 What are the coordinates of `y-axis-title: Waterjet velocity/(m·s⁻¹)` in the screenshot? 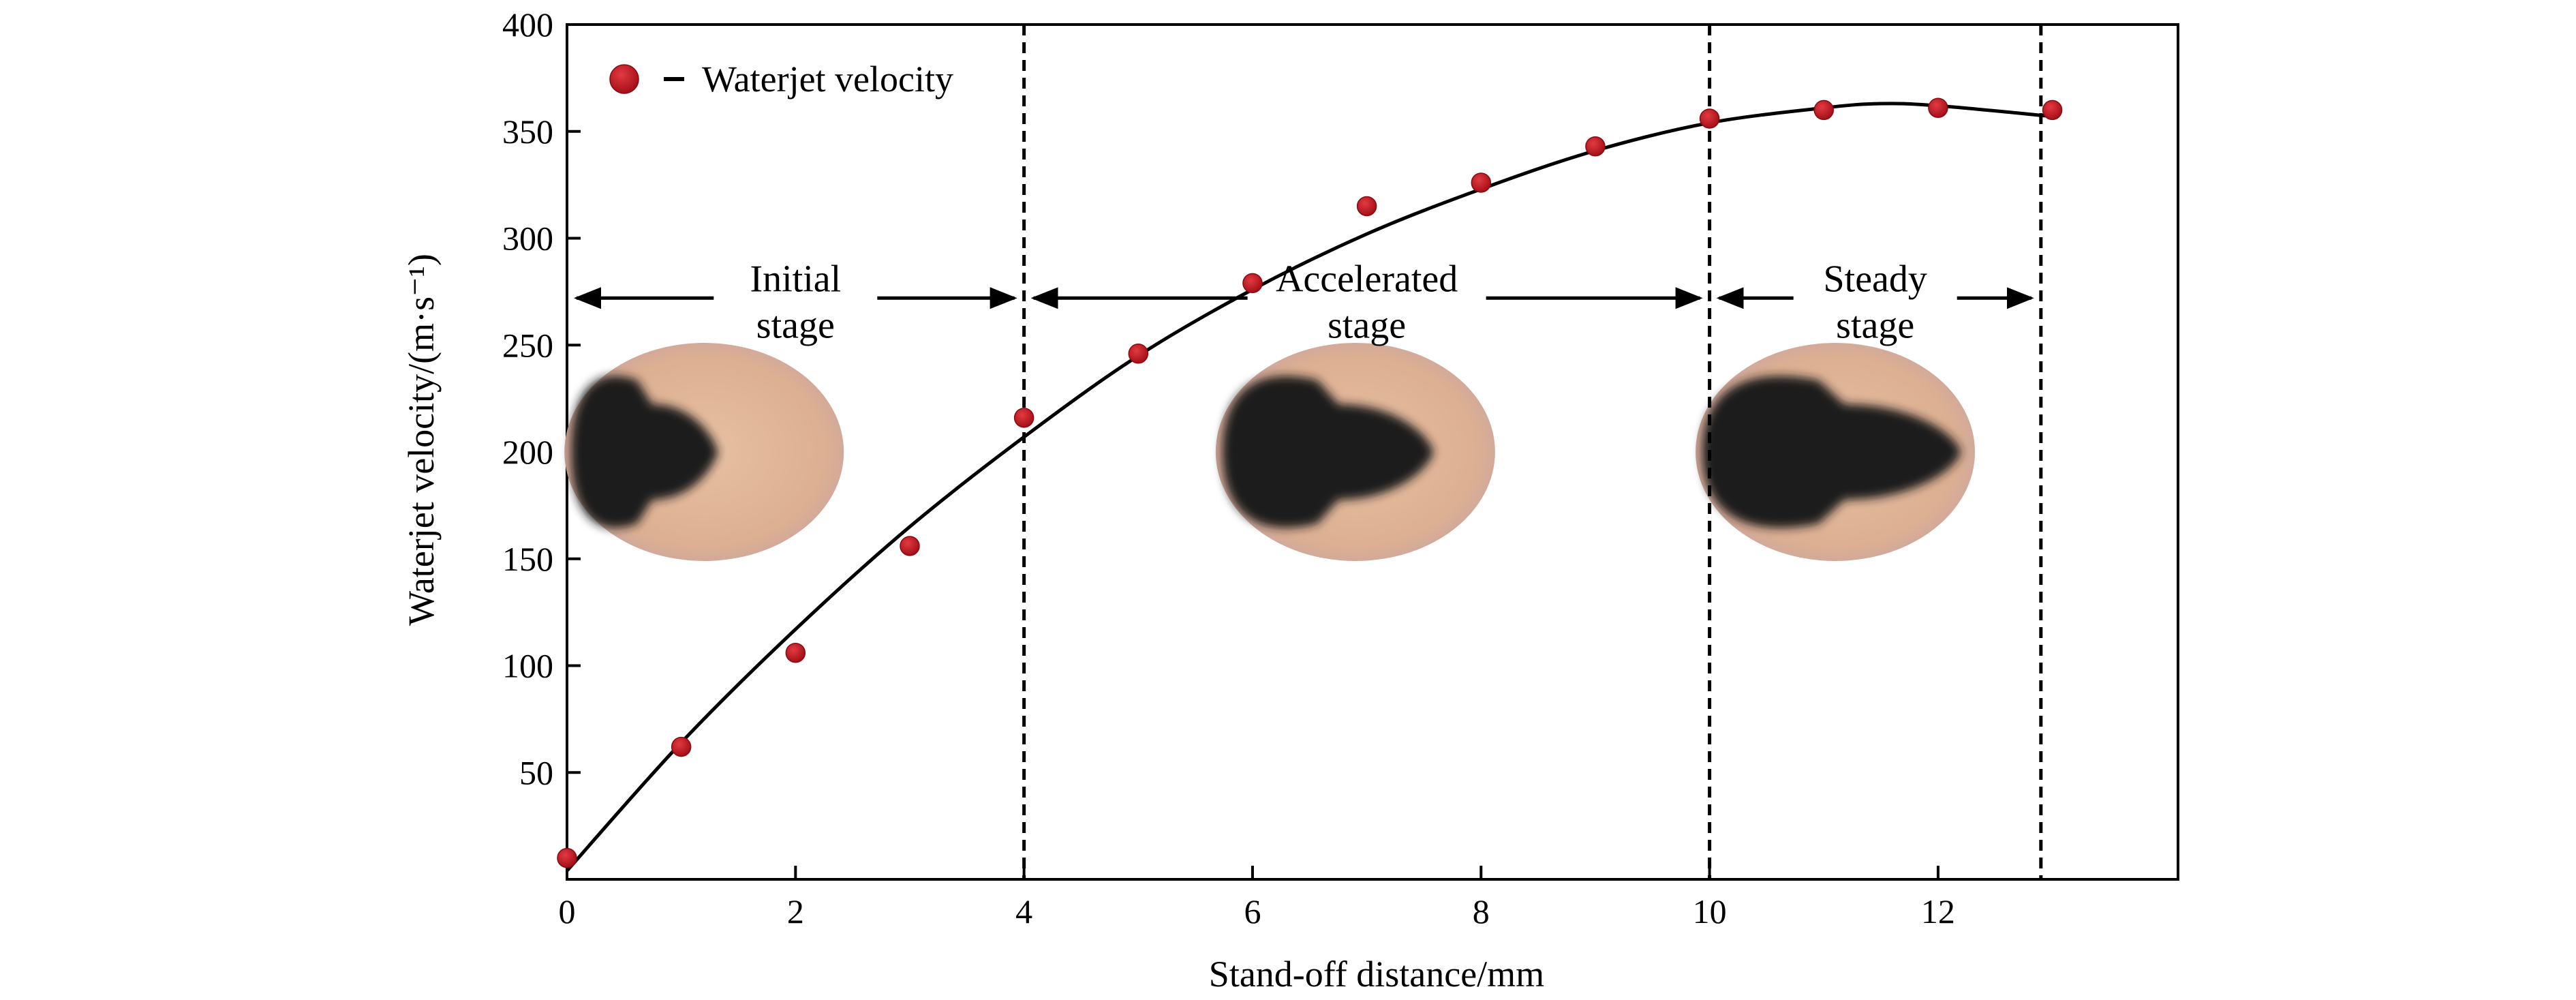 It's located at (421, 440).